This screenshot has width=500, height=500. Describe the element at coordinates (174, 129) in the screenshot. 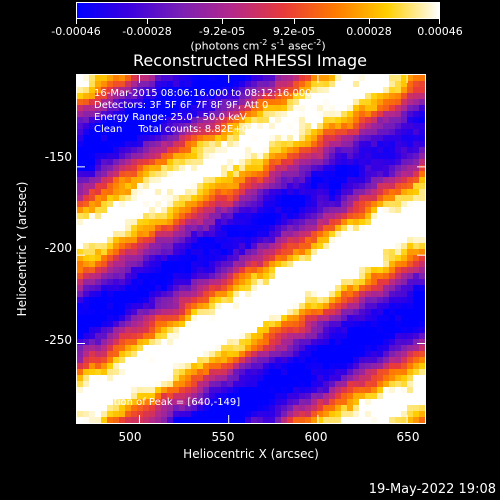

I see `clean-counts-text: Clean Total counts: 8.82E+03` at that location.